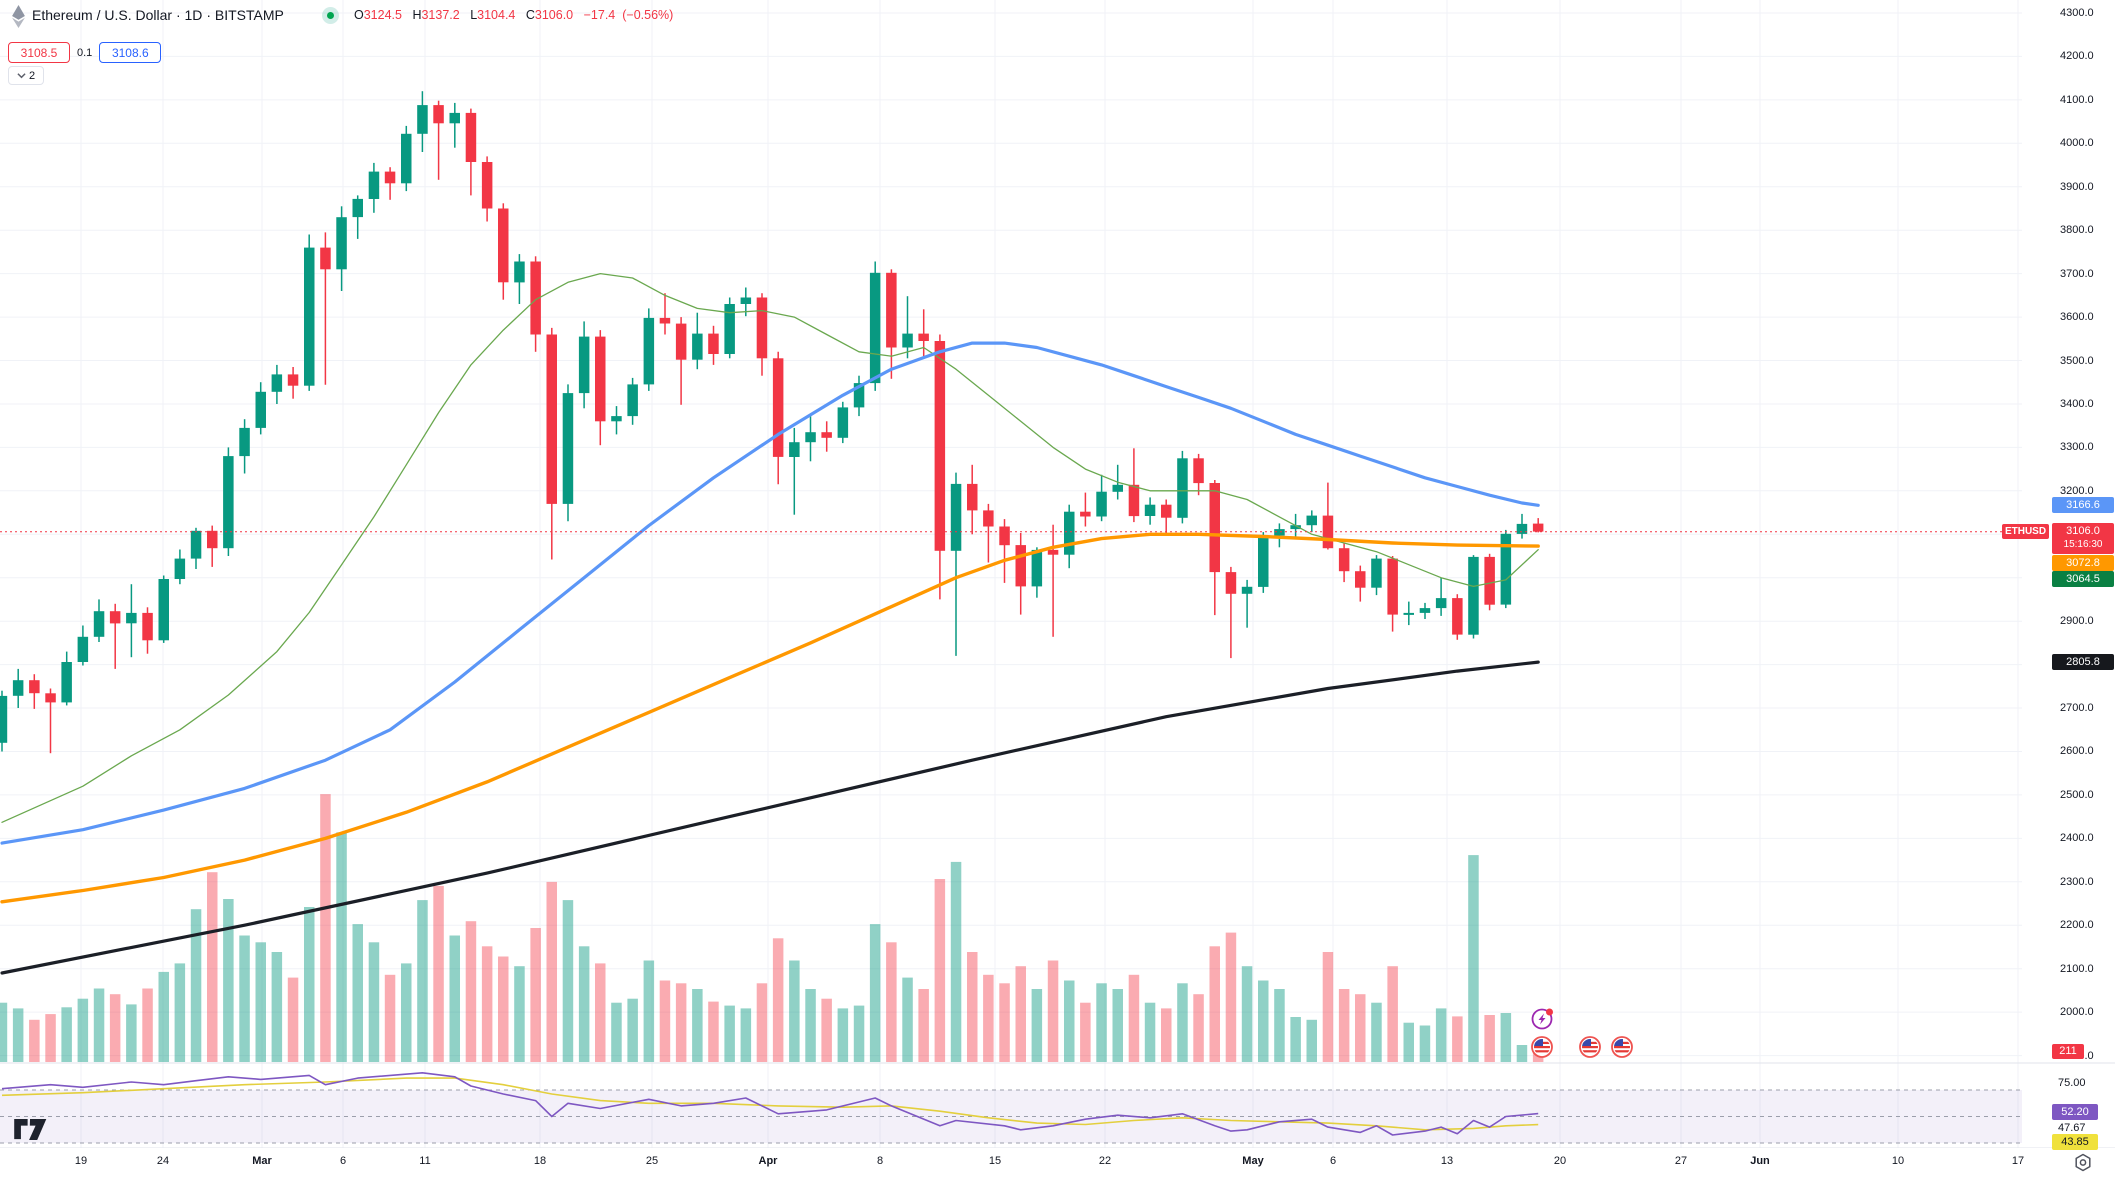 The image size is (2115, 1179). What do you see at coordinates (1898, 1161) in the screenshot?
I see `time-axis-label: 10` at bounding box center [1898, 1161].